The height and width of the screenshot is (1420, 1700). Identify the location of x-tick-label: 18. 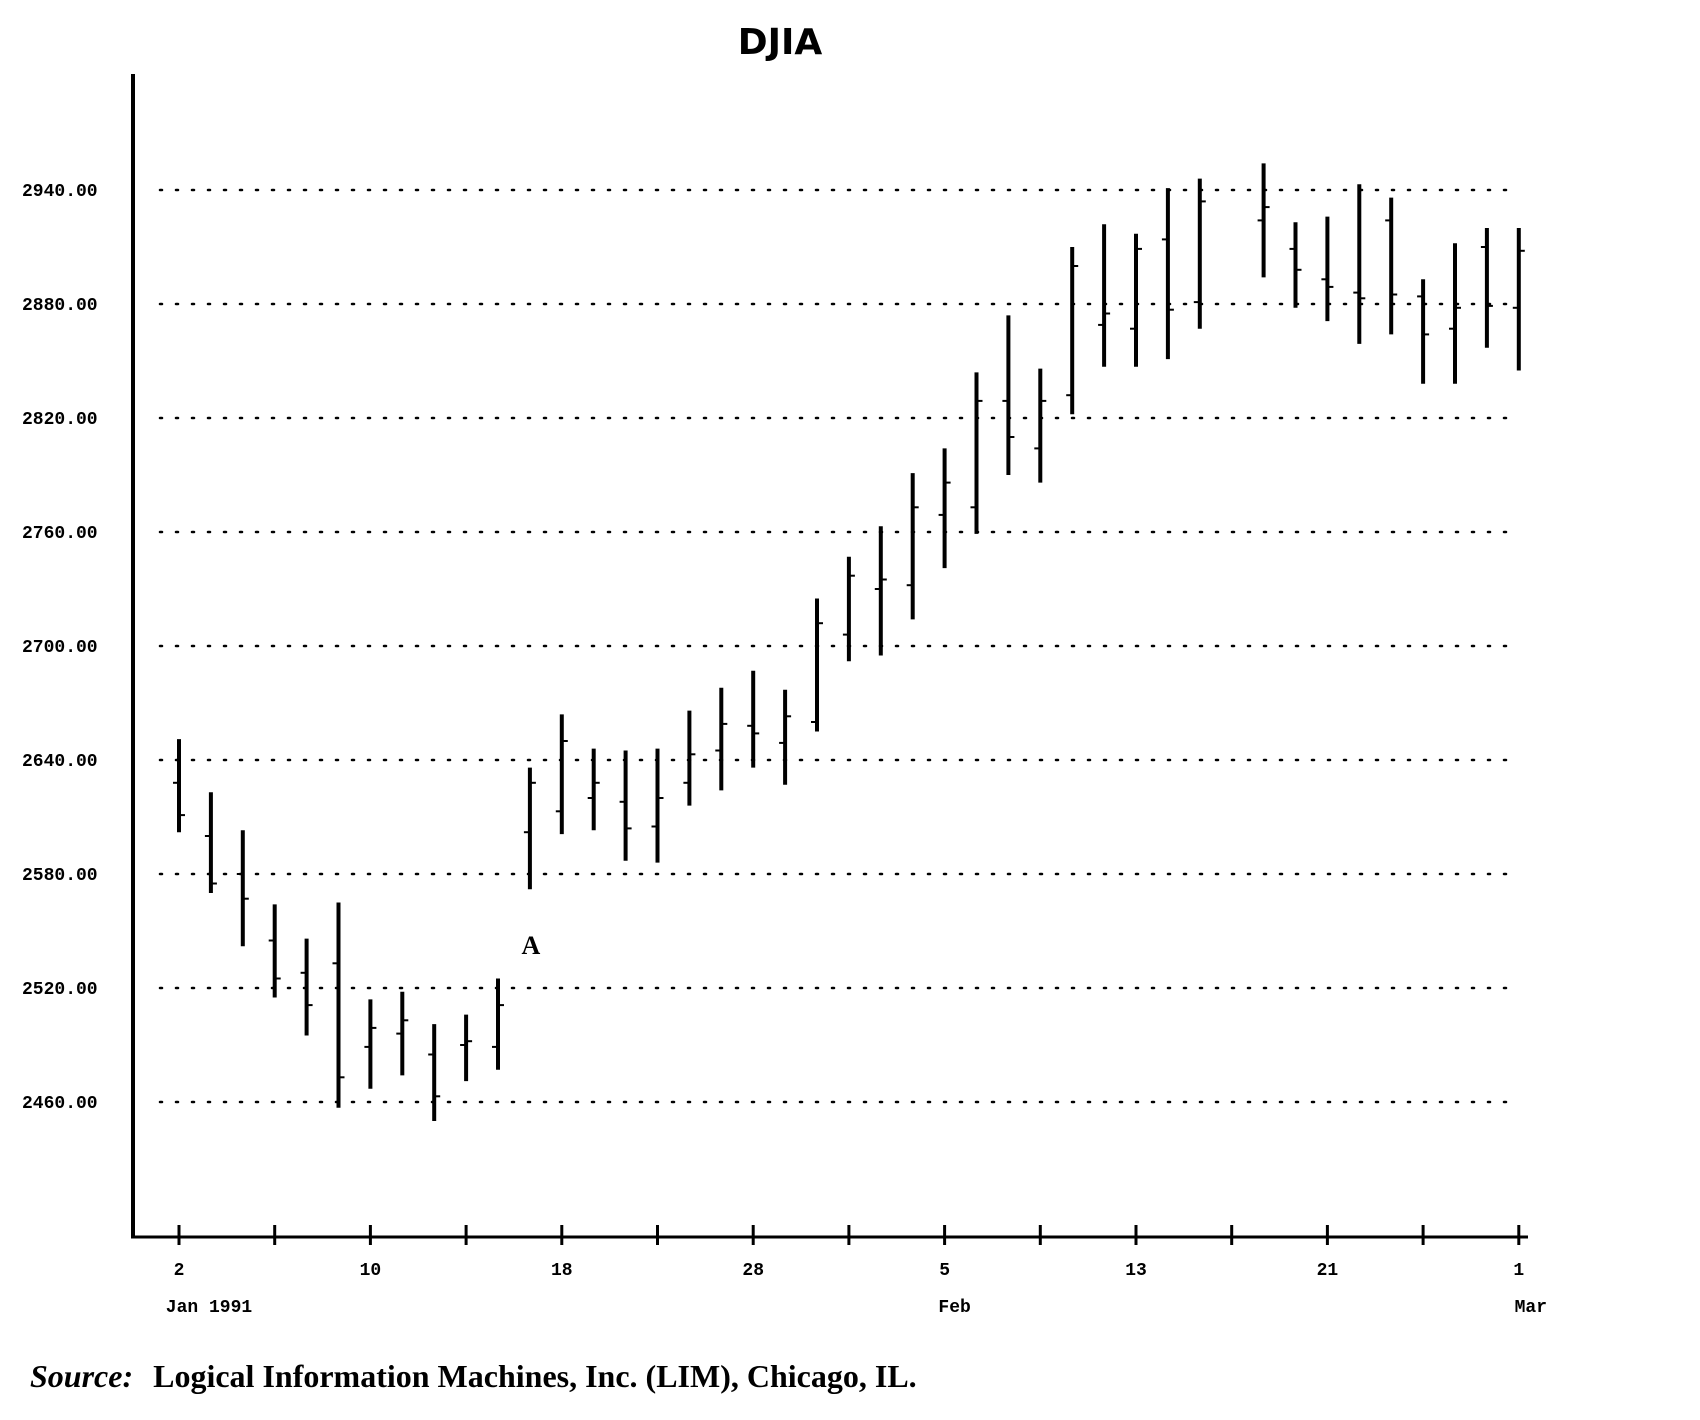
(562, 1271).